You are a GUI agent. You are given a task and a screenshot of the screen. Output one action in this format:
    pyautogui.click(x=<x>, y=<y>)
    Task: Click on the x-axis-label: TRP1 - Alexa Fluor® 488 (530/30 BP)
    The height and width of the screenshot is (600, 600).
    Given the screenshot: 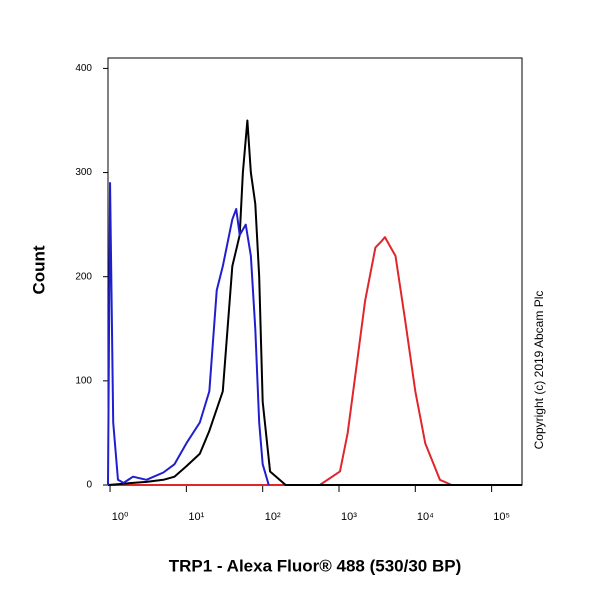 What is the action you would take?
    pyautogui.click(x=315, y=565)
    